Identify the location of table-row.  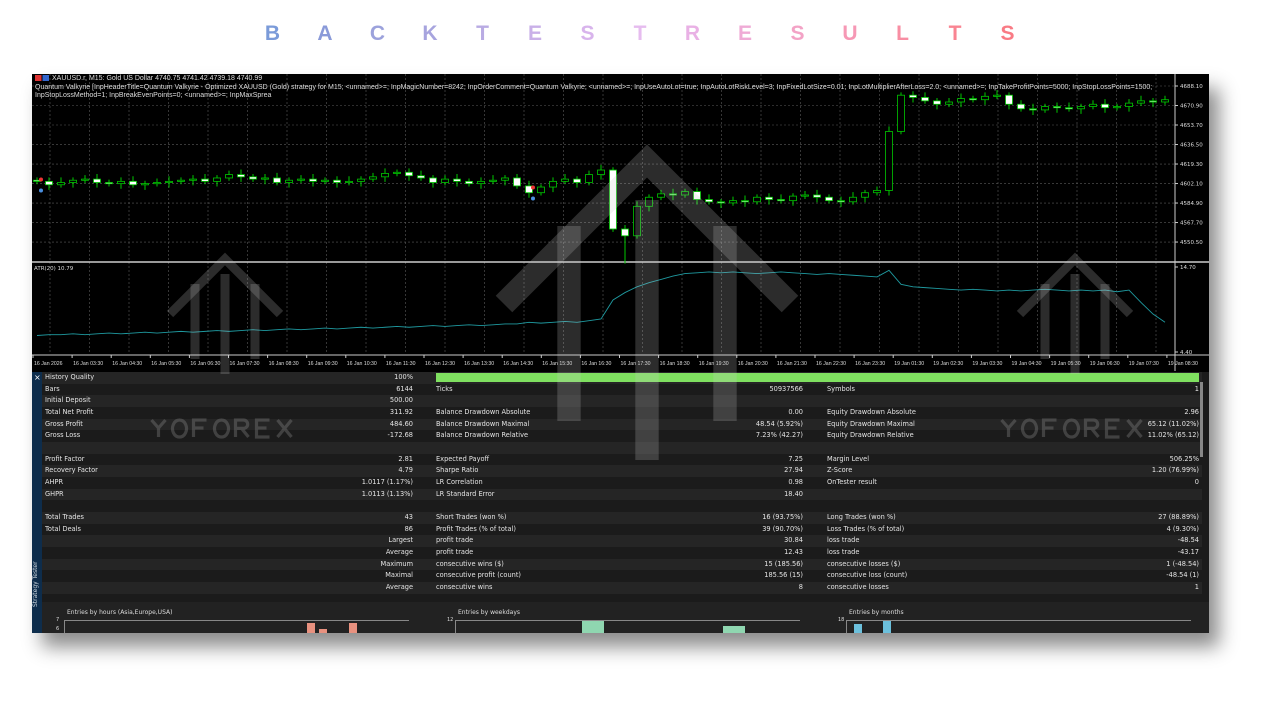
(622, 448).